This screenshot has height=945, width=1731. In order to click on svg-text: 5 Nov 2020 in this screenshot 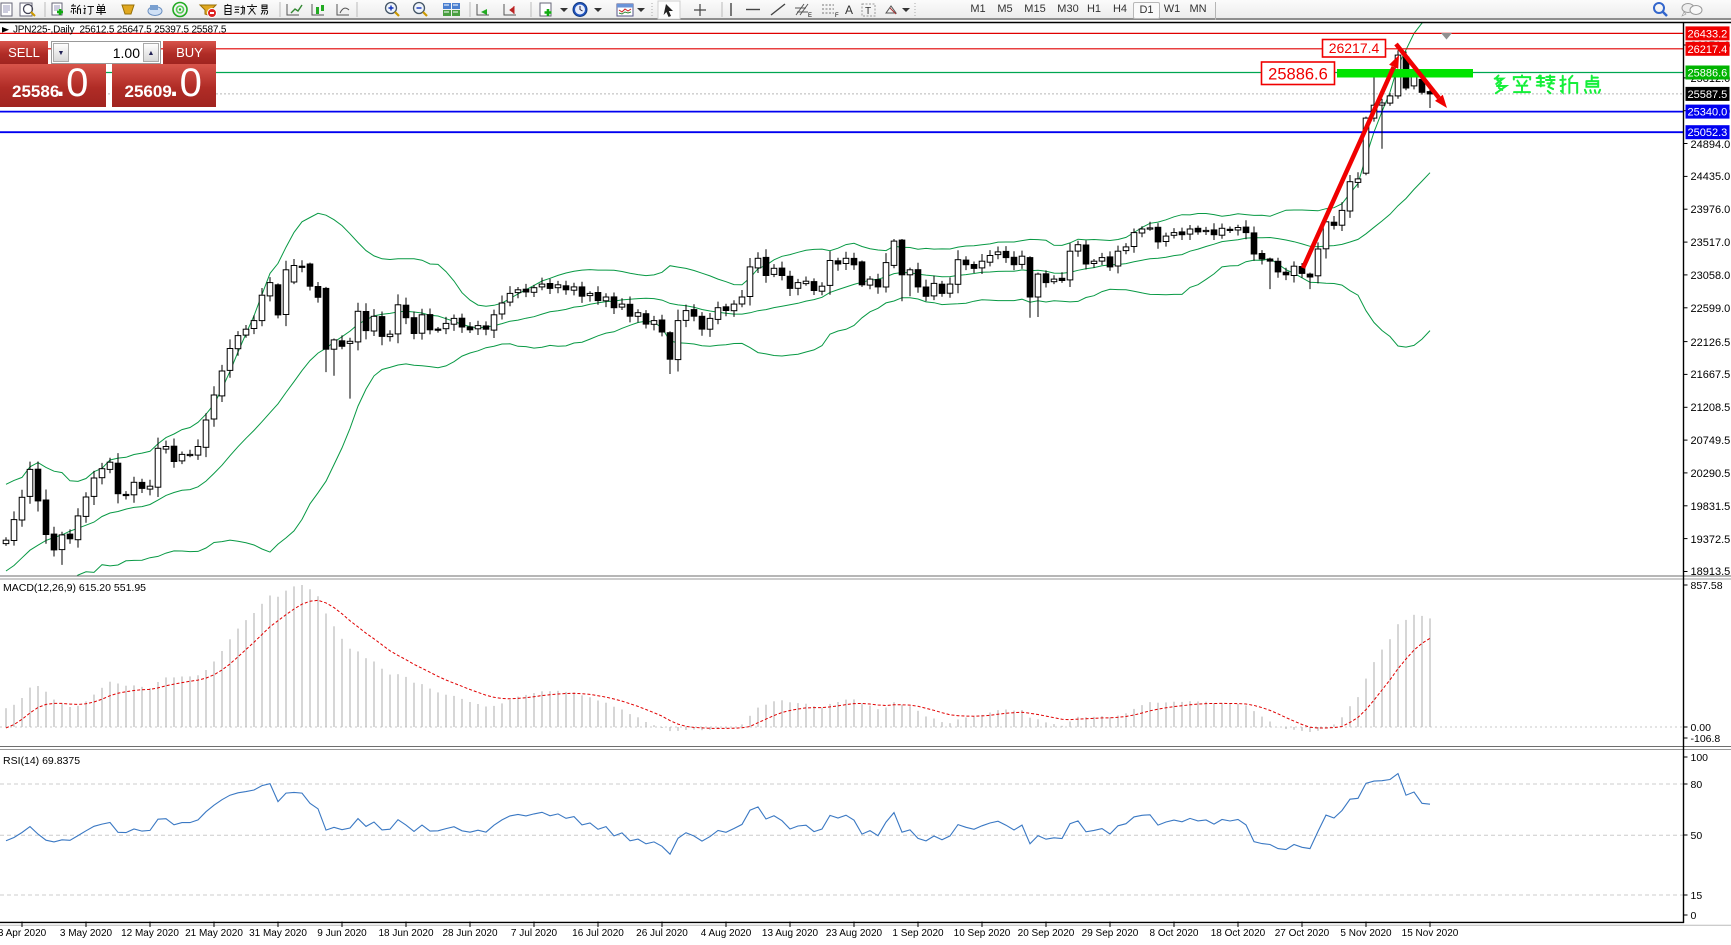, I will do `click(1366, 933)`.